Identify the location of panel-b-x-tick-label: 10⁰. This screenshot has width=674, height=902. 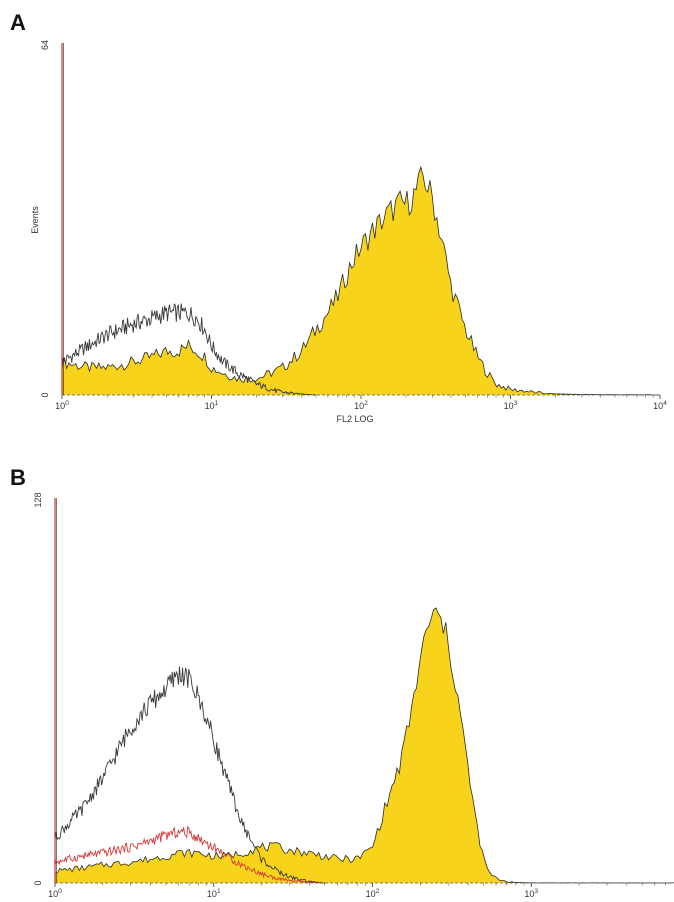
(55, 893).